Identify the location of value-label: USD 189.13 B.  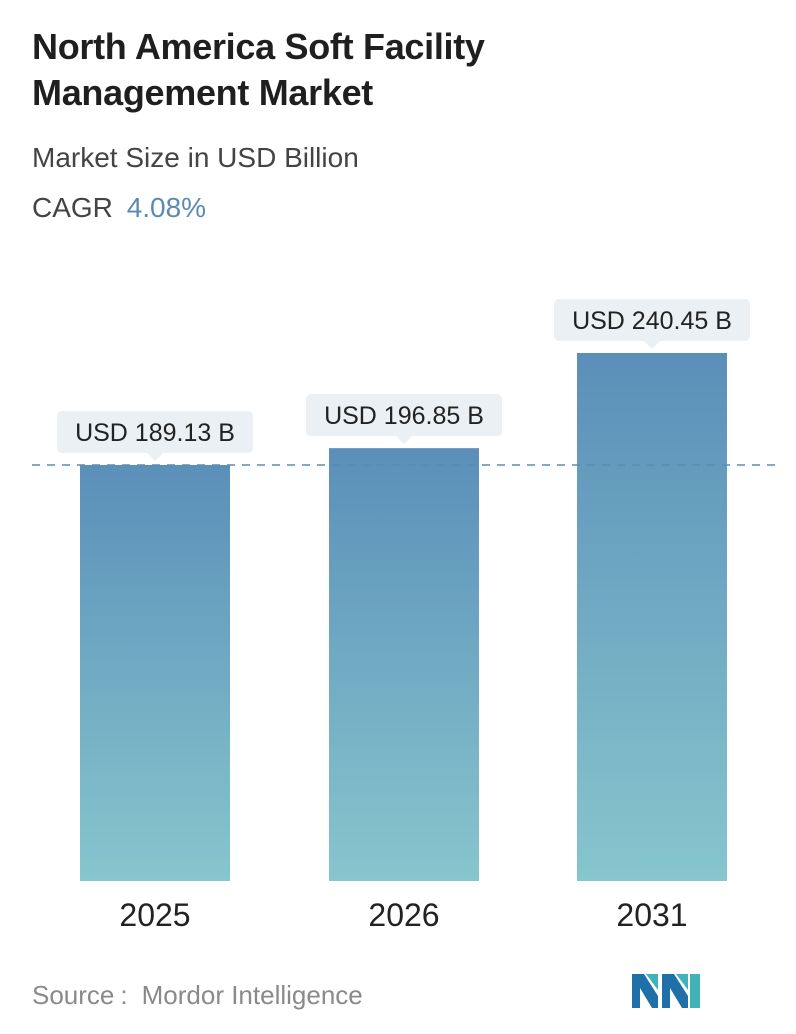
(155, 433).